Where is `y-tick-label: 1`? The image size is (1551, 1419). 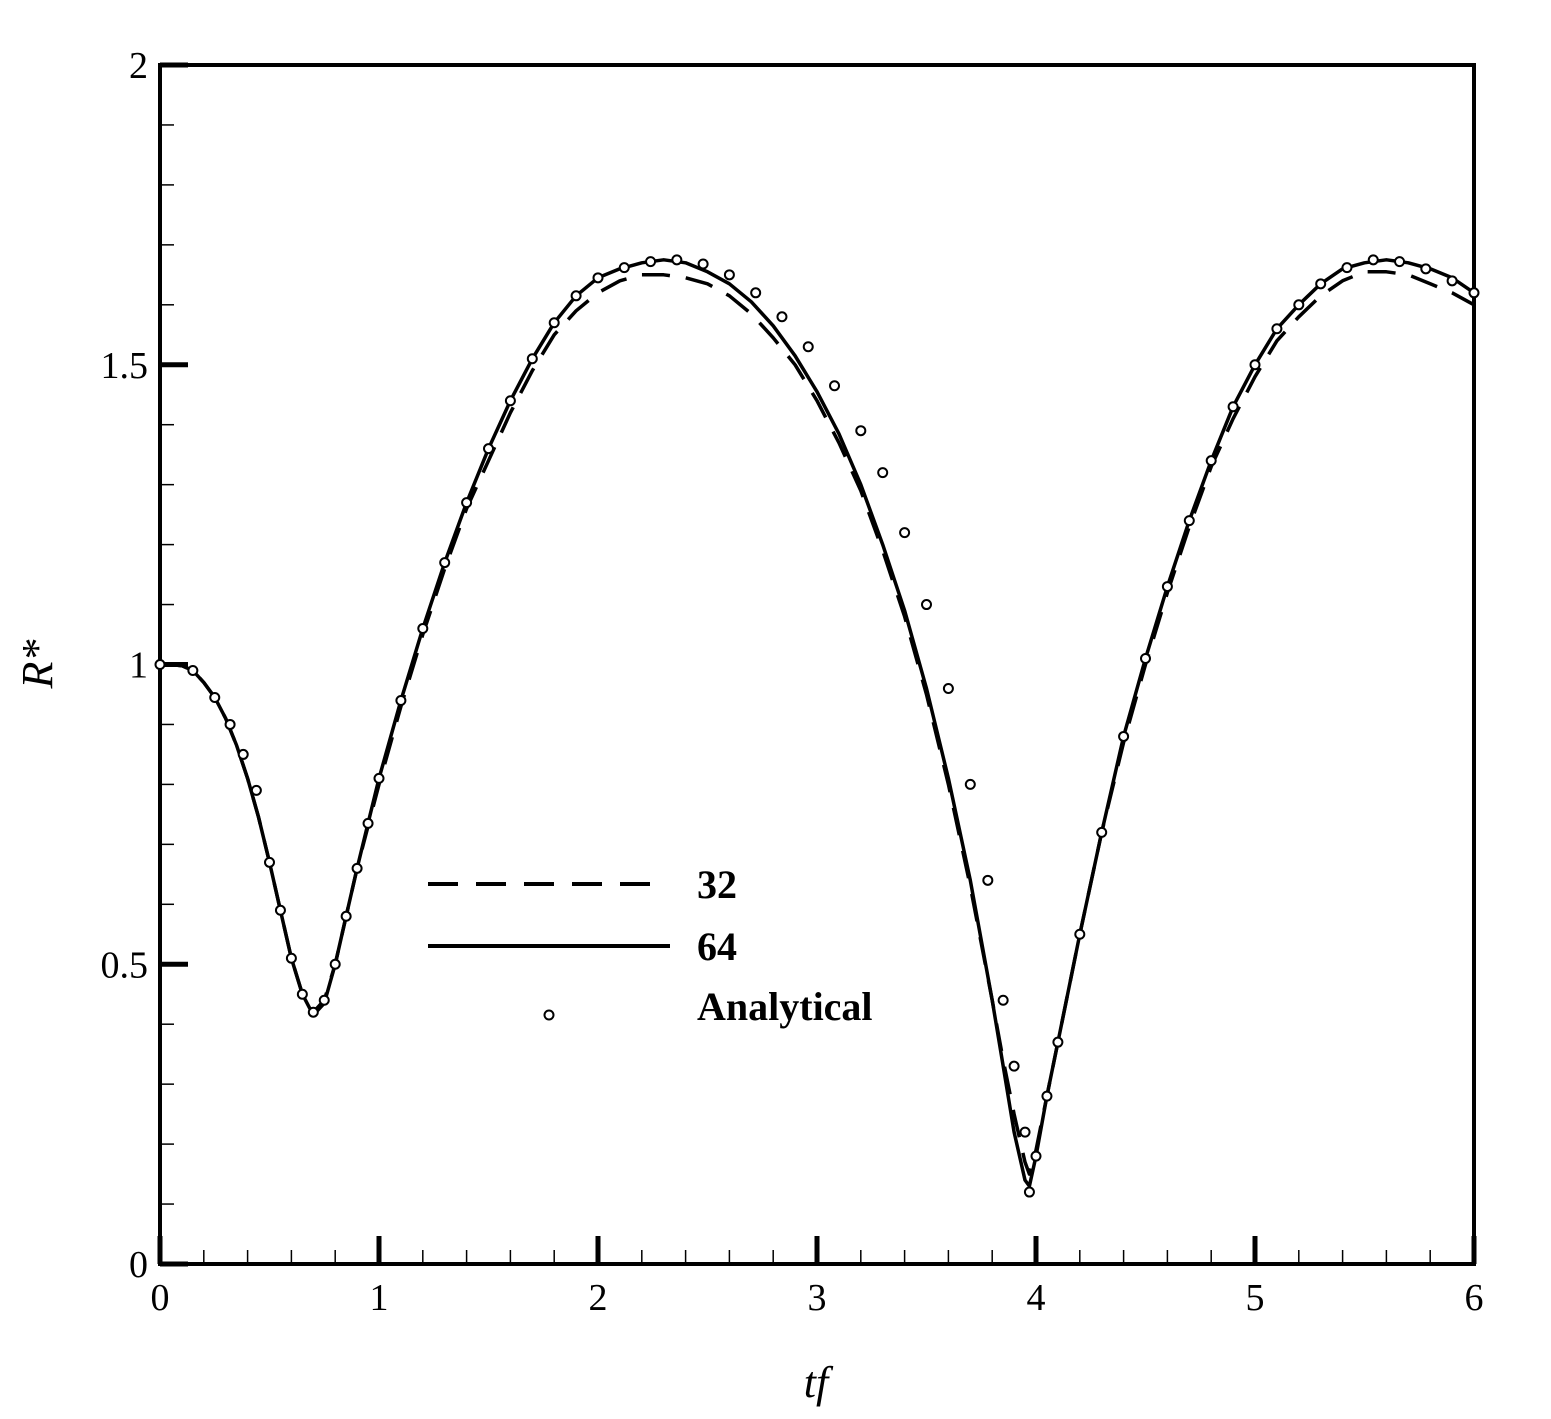
y-tick-label: 1 is located at coordinates (138, 666).